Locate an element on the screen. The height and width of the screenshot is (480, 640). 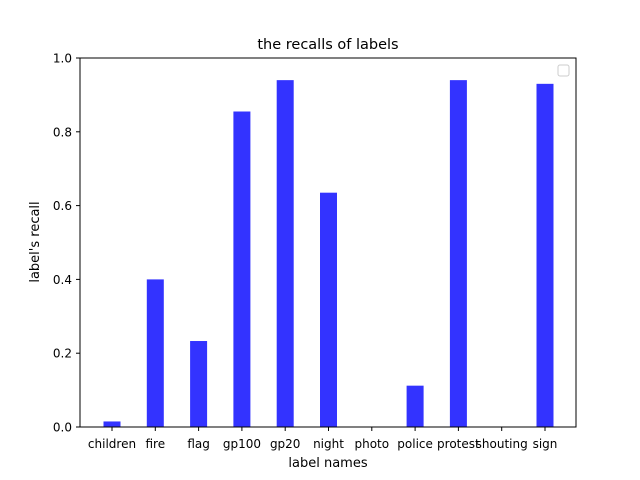
chart-title: the recalls of labels is located at coordinates (327, 45).